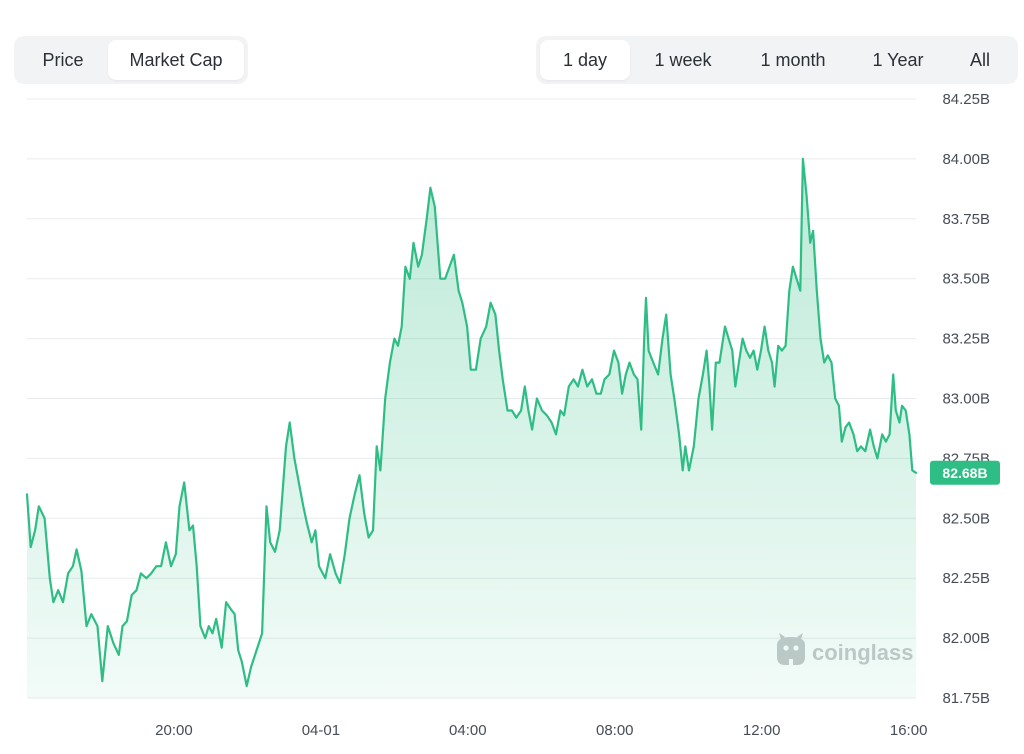 The image size is (1024, 754). What do you see at coordinates (615, 730) in the screenshot?
I see `x-tick-label: 08:00` at bounding box center [615, 730].